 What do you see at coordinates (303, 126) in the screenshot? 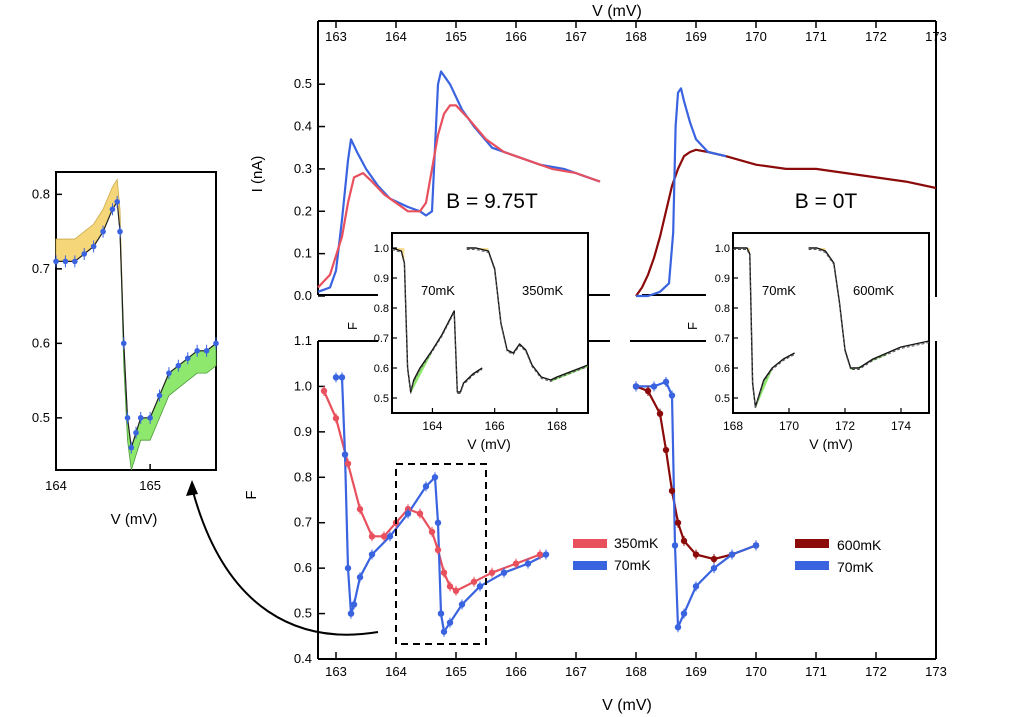
I see `current-y-tick-label: 0.4` at bounding box center [303, 126].